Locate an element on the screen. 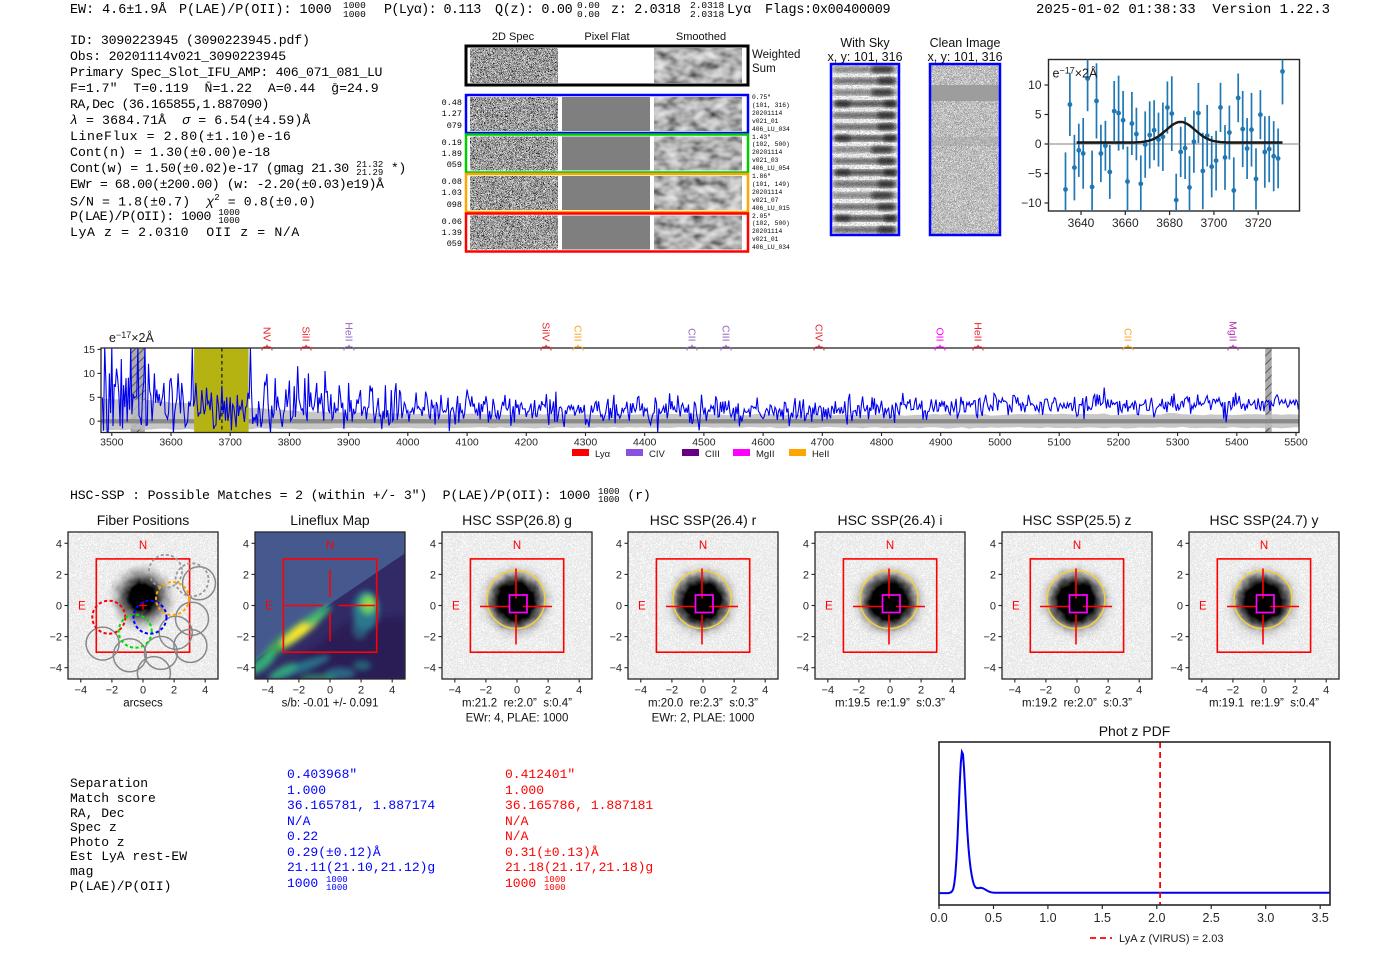  svg-text: MgII is located at coordinates (1233, 331).